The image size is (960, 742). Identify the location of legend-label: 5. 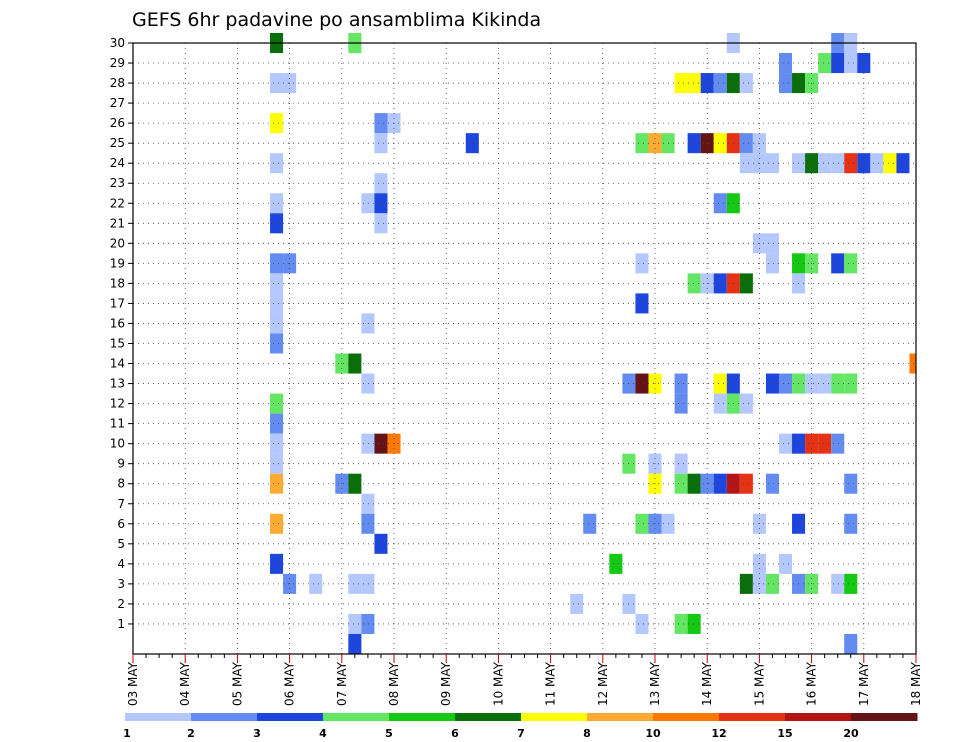
(389, 733).